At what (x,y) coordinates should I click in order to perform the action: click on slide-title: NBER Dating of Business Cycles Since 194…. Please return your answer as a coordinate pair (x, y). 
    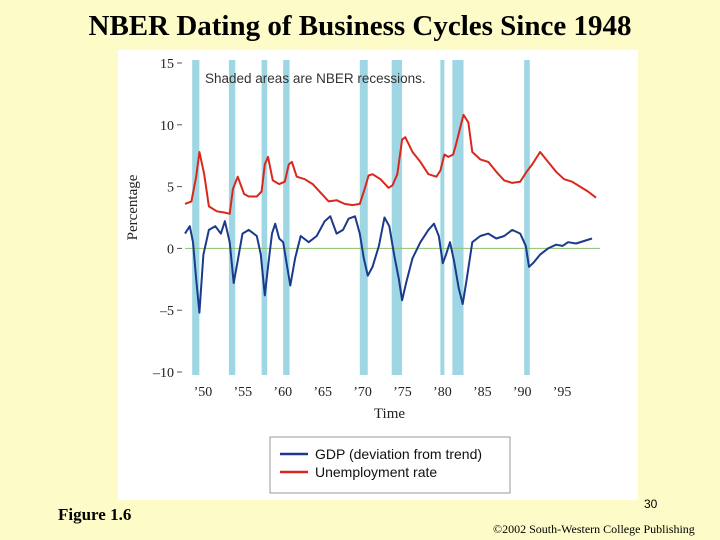
    Looking at the image, I should click on (360, 26).